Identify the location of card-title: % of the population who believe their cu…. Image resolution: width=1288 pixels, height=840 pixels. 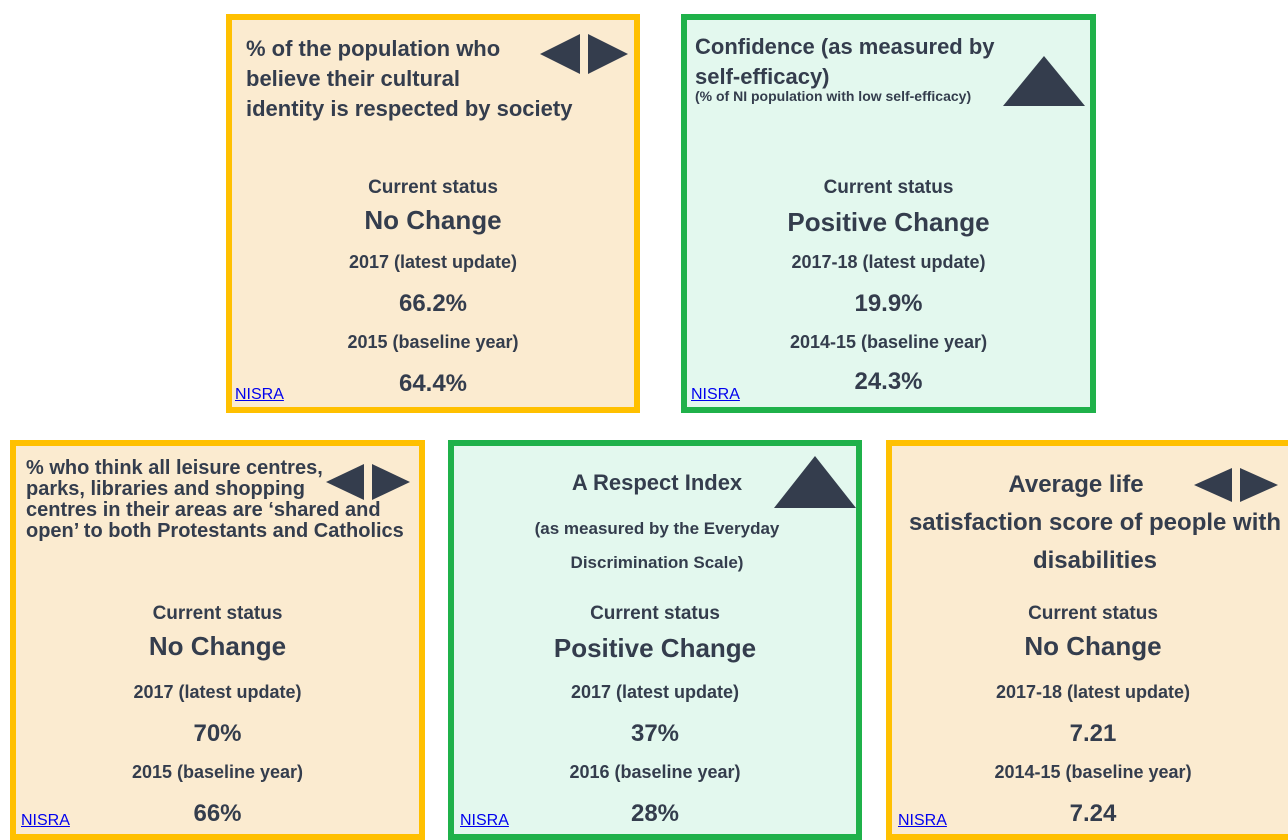
(438, 79).